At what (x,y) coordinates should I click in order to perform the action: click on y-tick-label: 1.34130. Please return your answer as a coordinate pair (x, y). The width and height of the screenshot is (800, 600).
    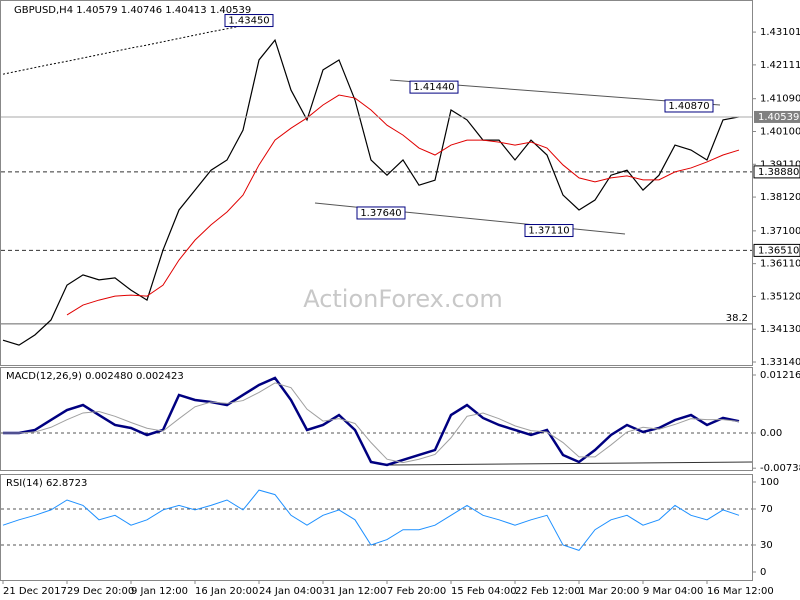
    Looking at the image, I should click on (780, 329).